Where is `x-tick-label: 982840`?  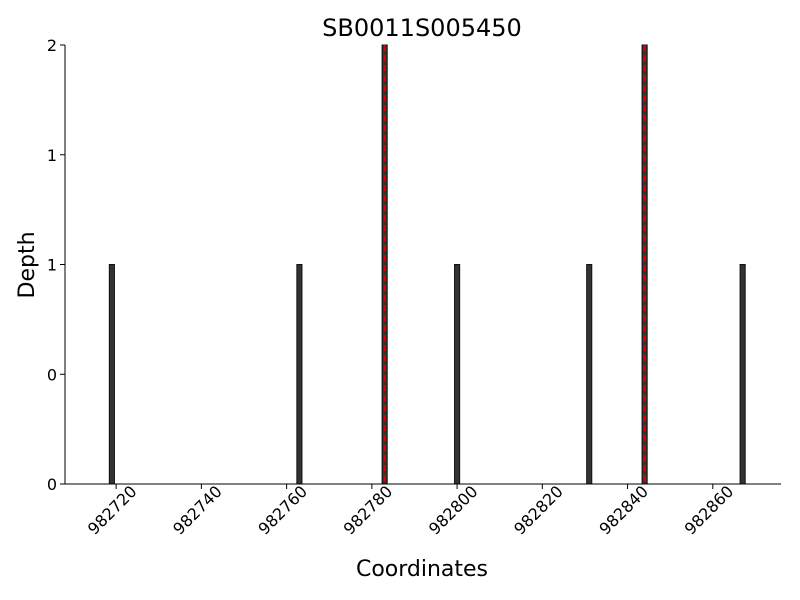
x-tick-label: 982840 is located at coordinates (623, 510).